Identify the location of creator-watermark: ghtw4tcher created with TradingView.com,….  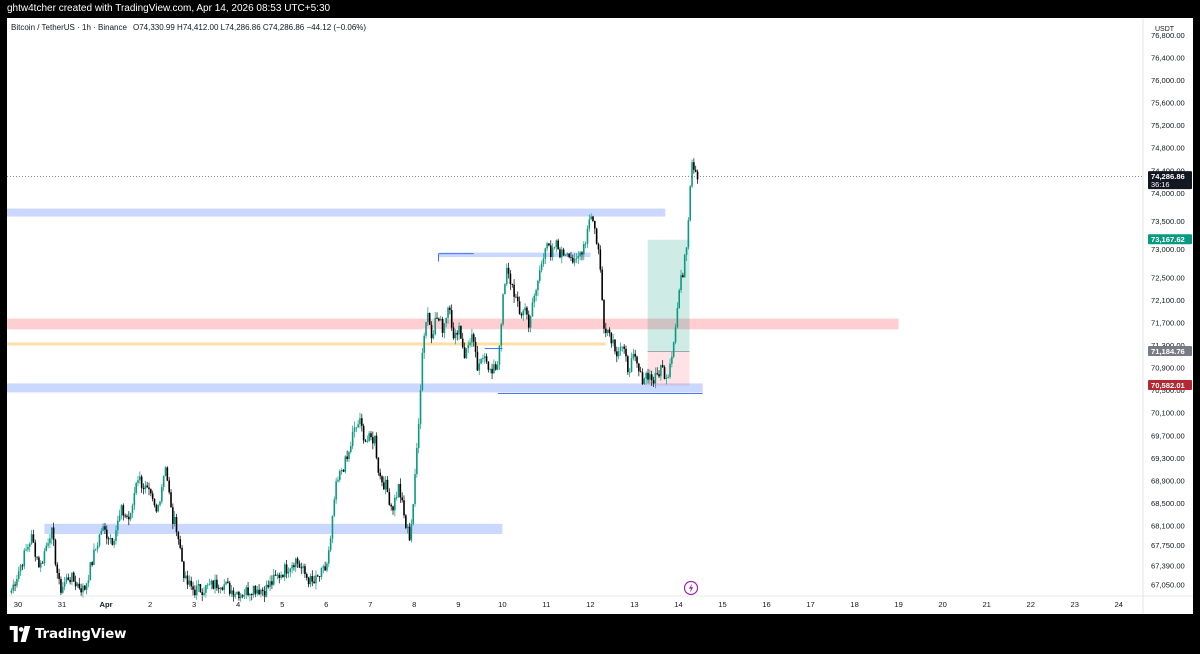
(169, 8).